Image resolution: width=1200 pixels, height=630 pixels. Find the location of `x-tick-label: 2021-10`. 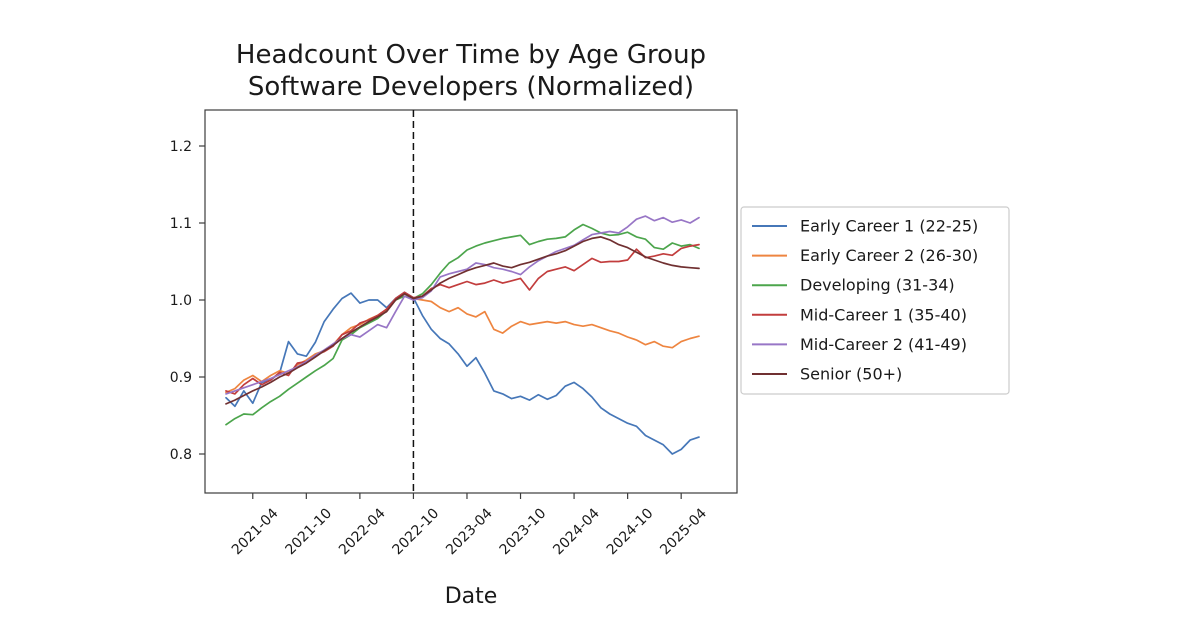

x-tick-label: 2021-10 is located at coordinates (308, 532).